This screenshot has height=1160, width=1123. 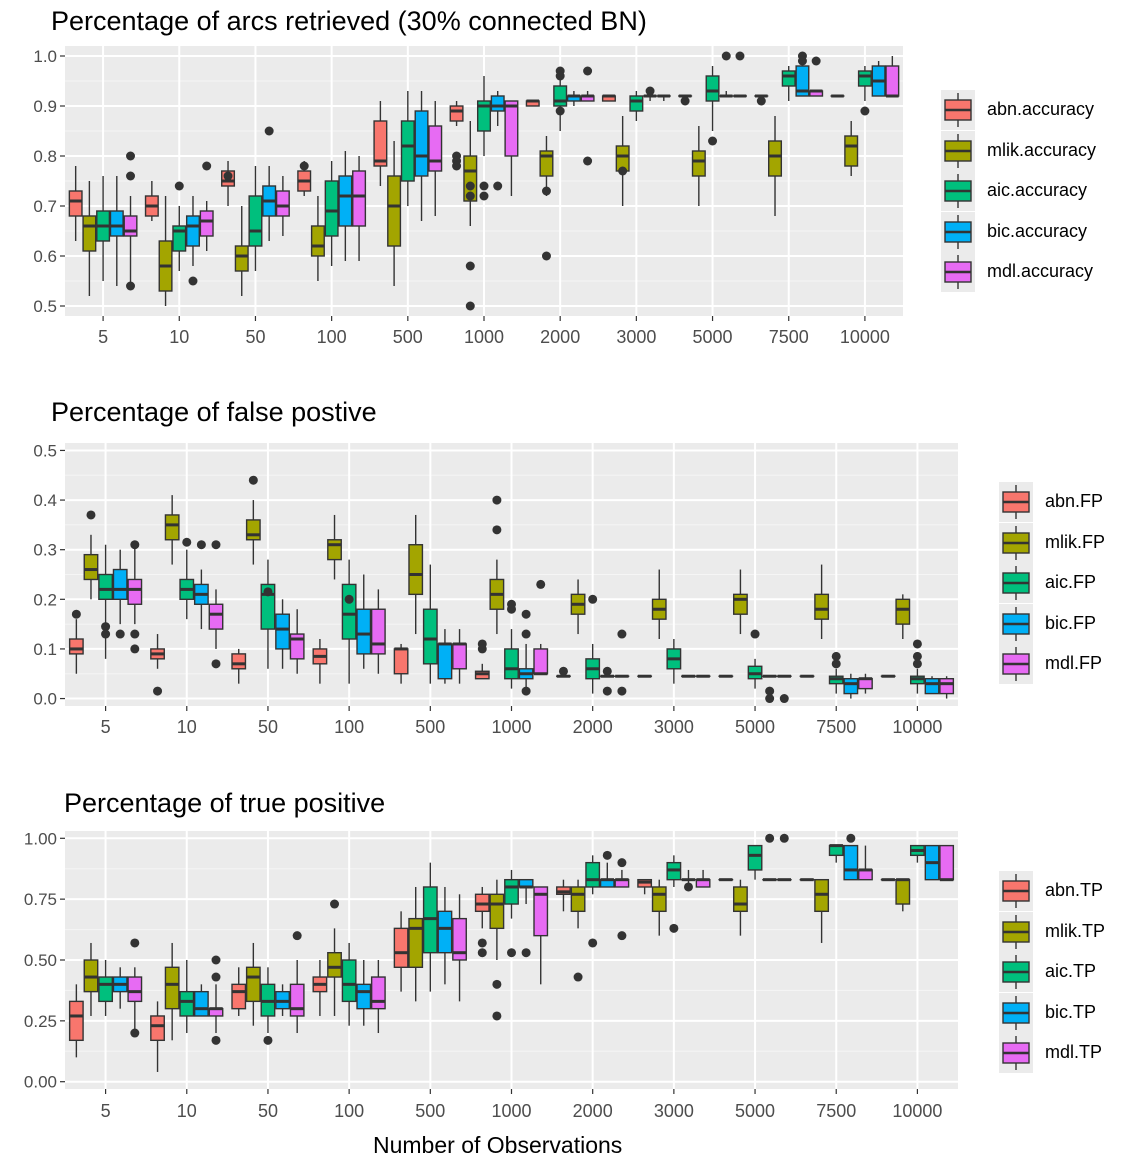 What do you see at coordinates (76, 641) in the screenshot?
I see `box-abn.FP-5` at bounding box center [76, 641].